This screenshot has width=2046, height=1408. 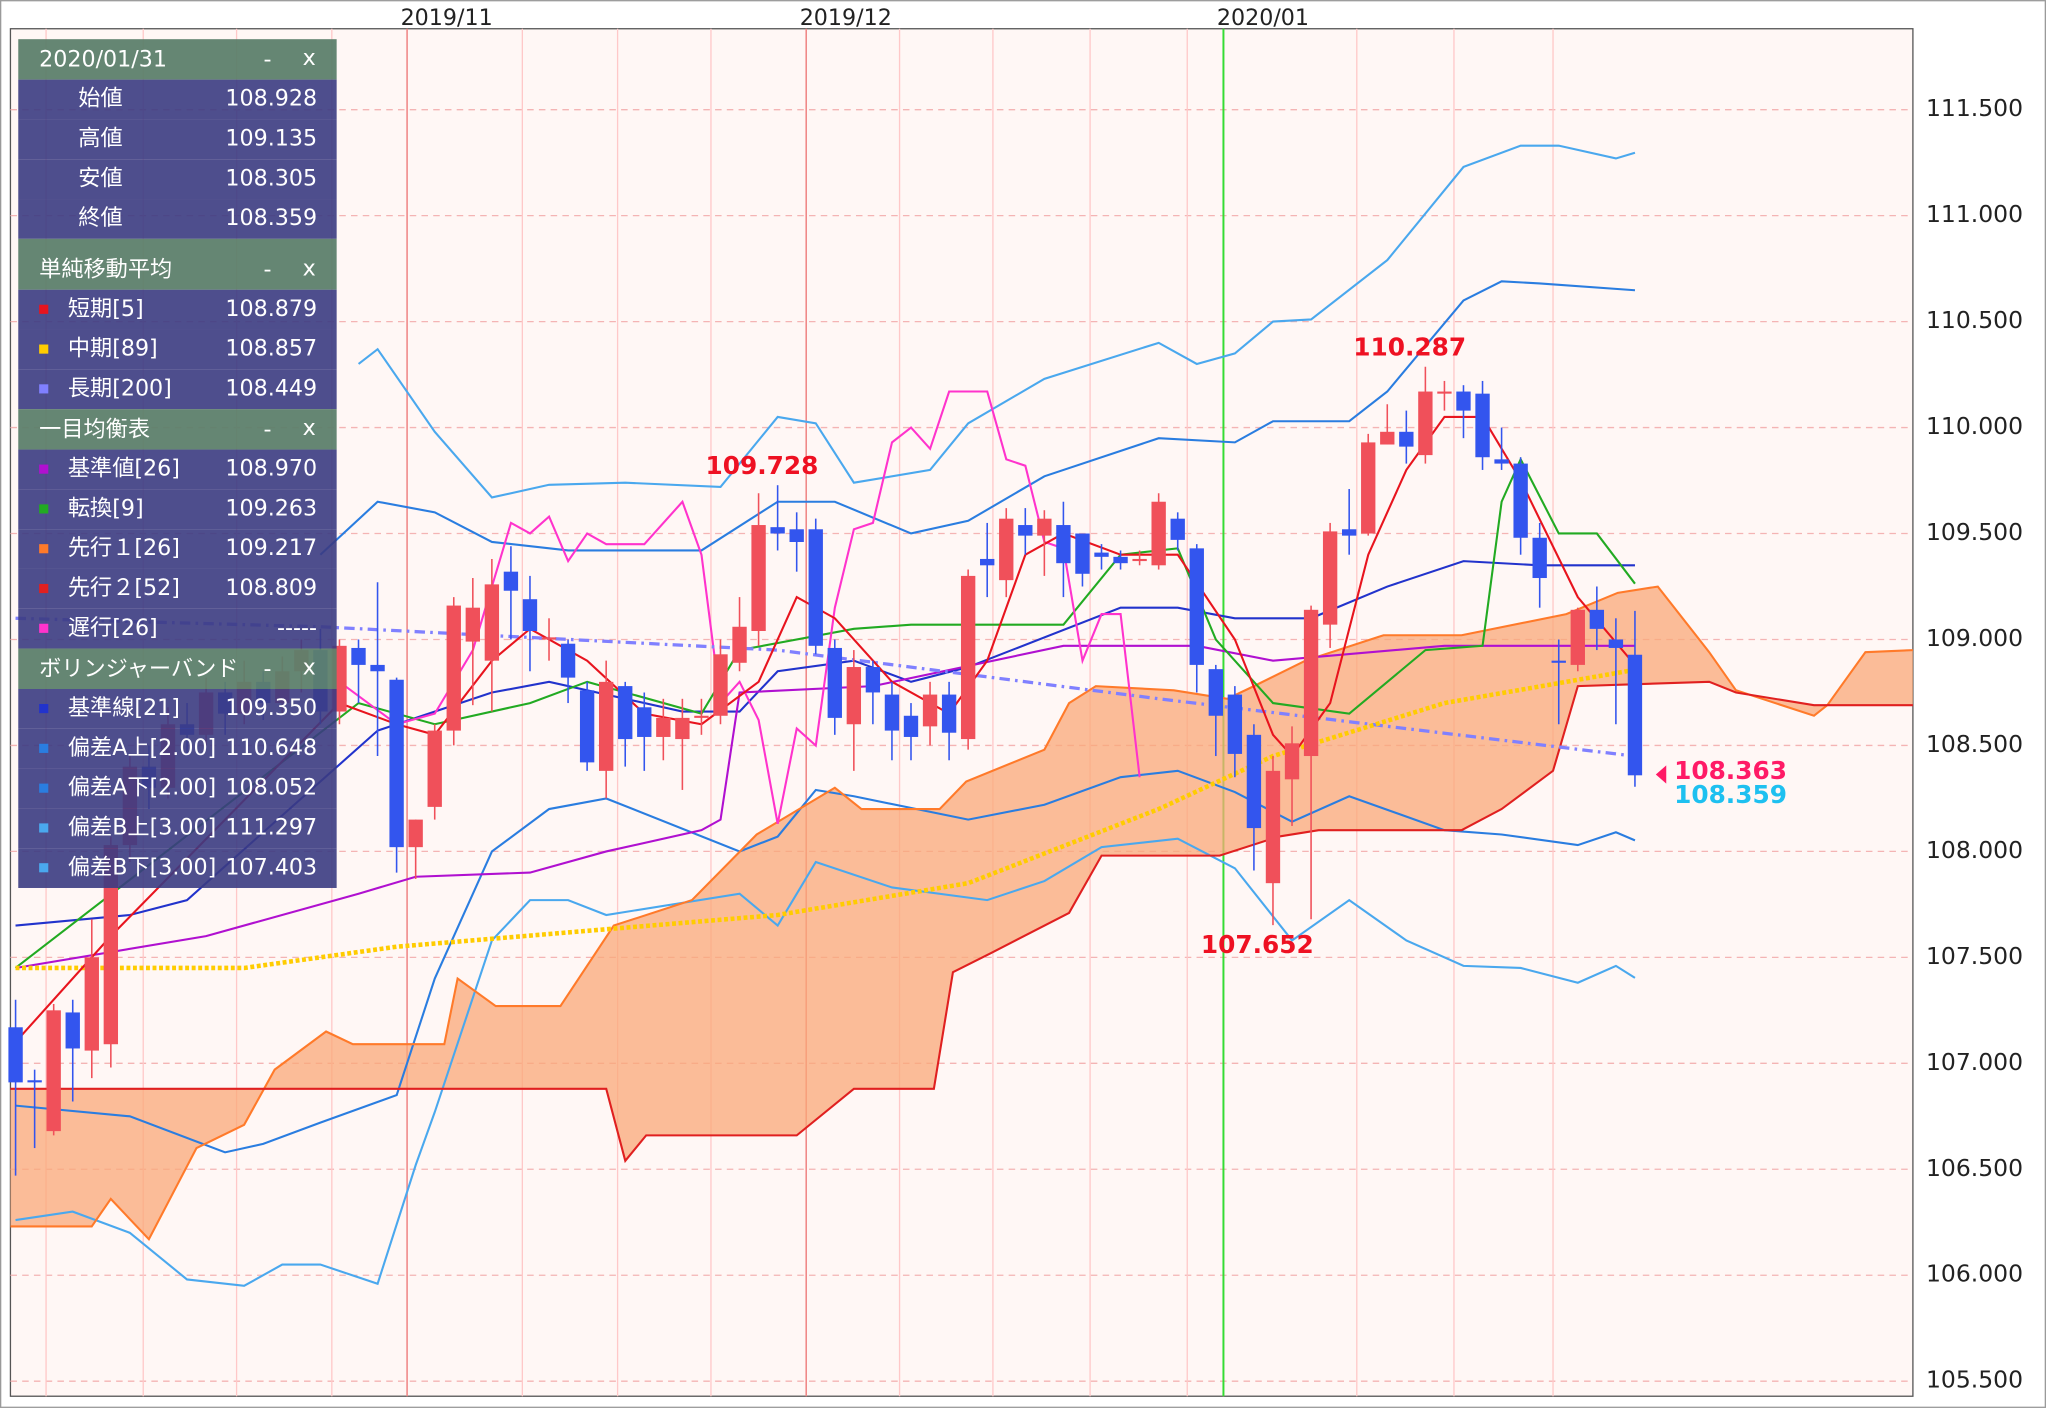 What do you see at coordinates (1257, 944) in the screenshot?
I see `price-annotation: 107.652` at bounding box center [1257, 944].